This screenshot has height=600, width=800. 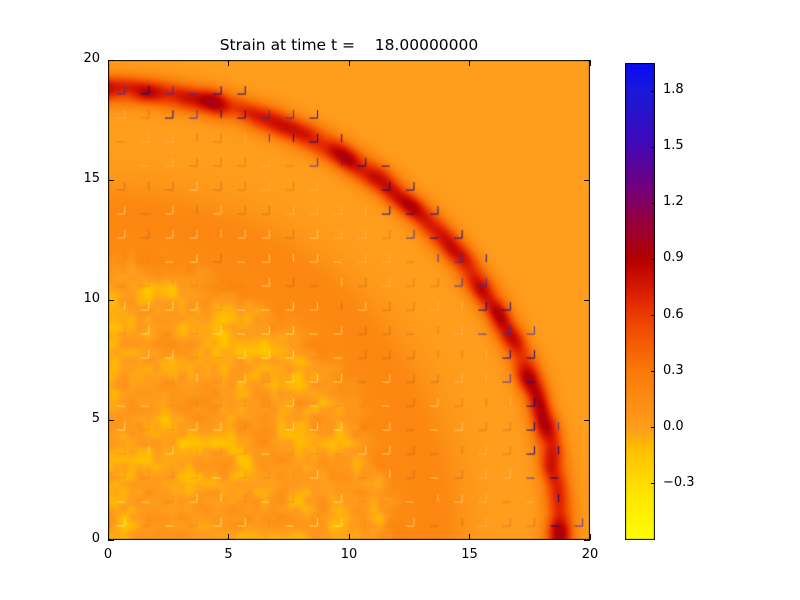 What do you see at coordinates (640, 301) in the screenshot?
I see `colorbar-canvas` at bounding box center [640, 301].